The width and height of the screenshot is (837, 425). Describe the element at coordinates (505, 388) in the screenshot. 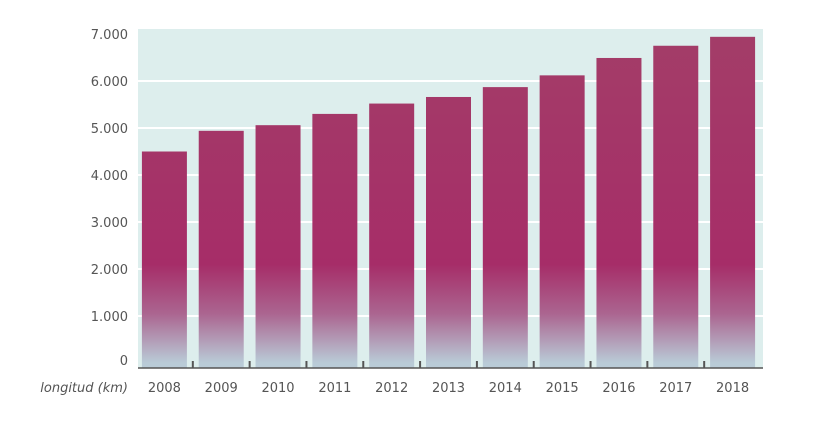

I see `x-tick-label: 2014` at that location.